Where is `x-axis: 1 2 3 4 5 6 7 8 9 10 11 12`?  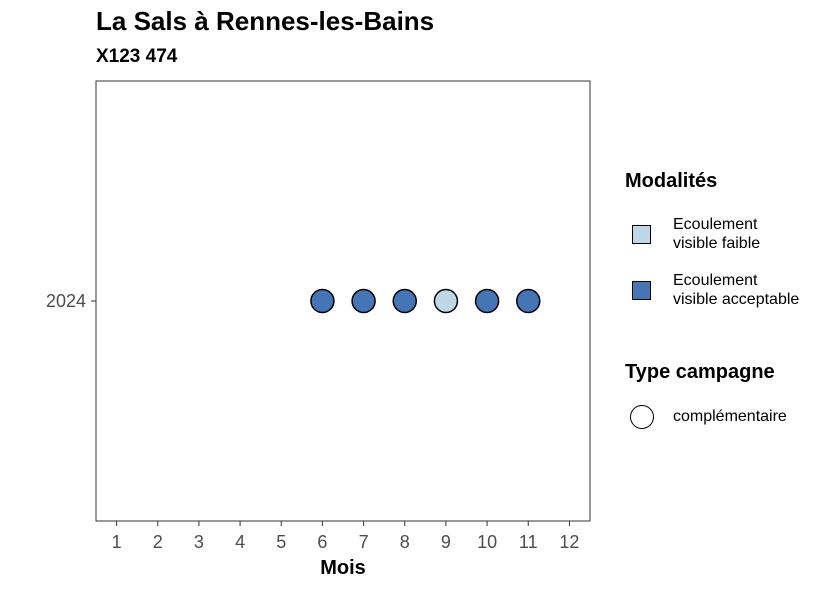
x-axis: 1 2 3 4 5 6 7 8 9 10 11 12 is located at coordinates (345, 536).